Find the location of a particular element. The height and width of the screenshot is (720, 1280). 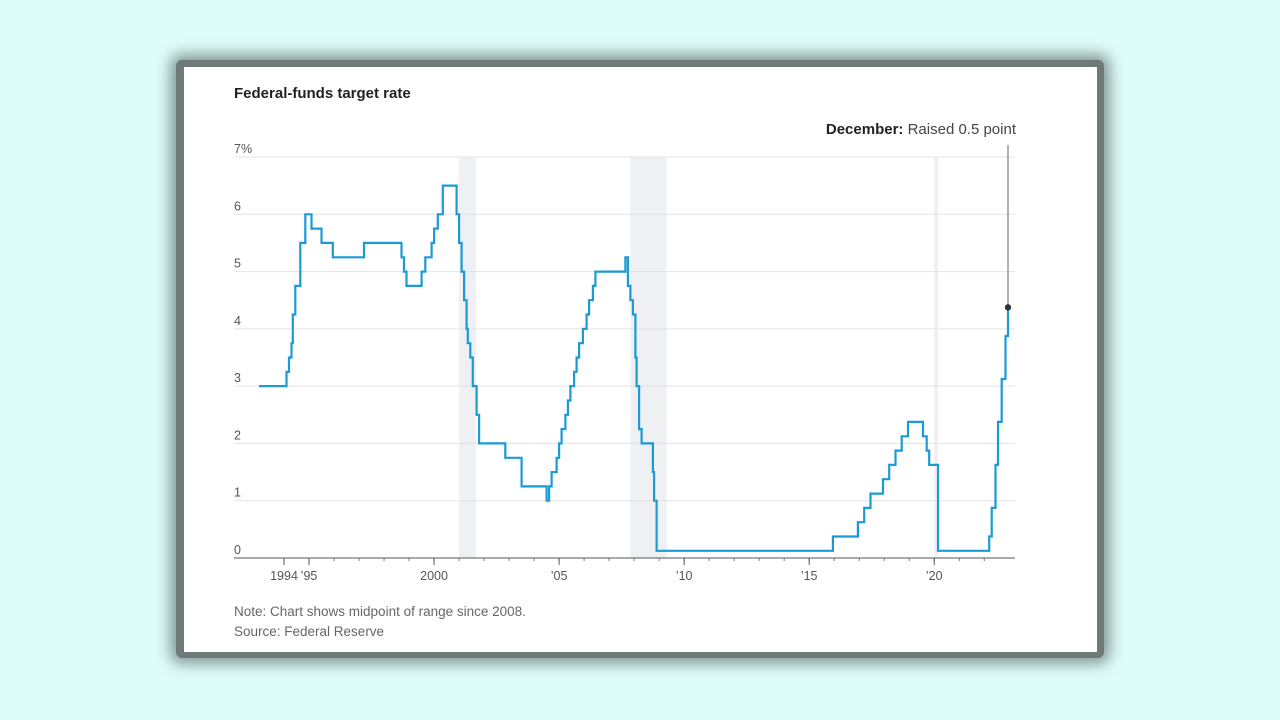

x-tick-label-1995: ’95 is located at coordinates (309, 576).